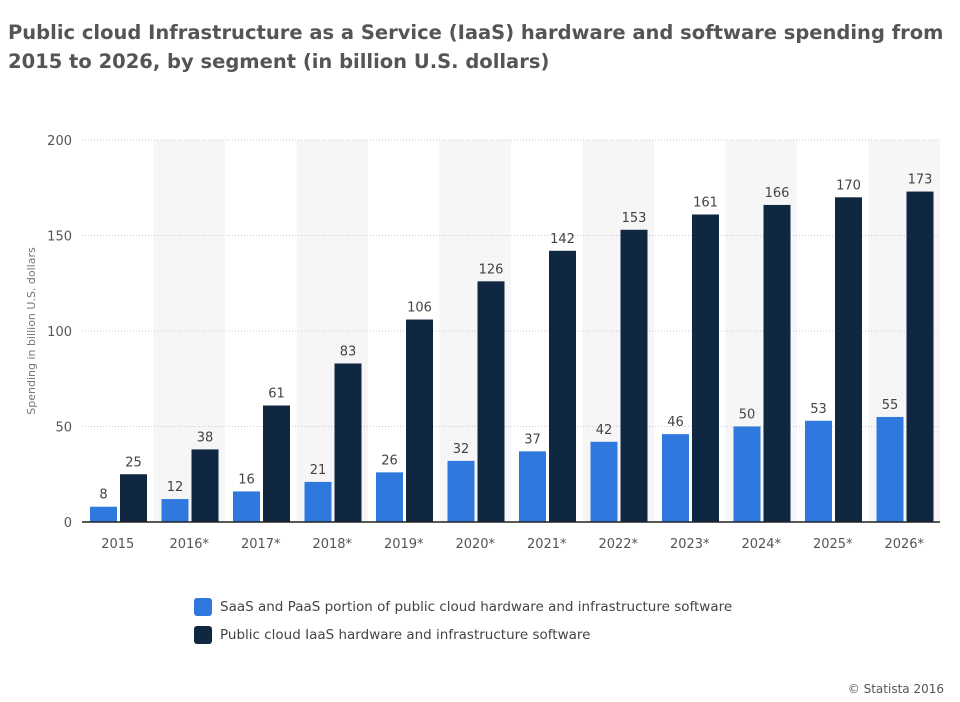  Describe the element at coordinates (59, 237) in the screenshot. I see `y-tick-label: 150` at that location.